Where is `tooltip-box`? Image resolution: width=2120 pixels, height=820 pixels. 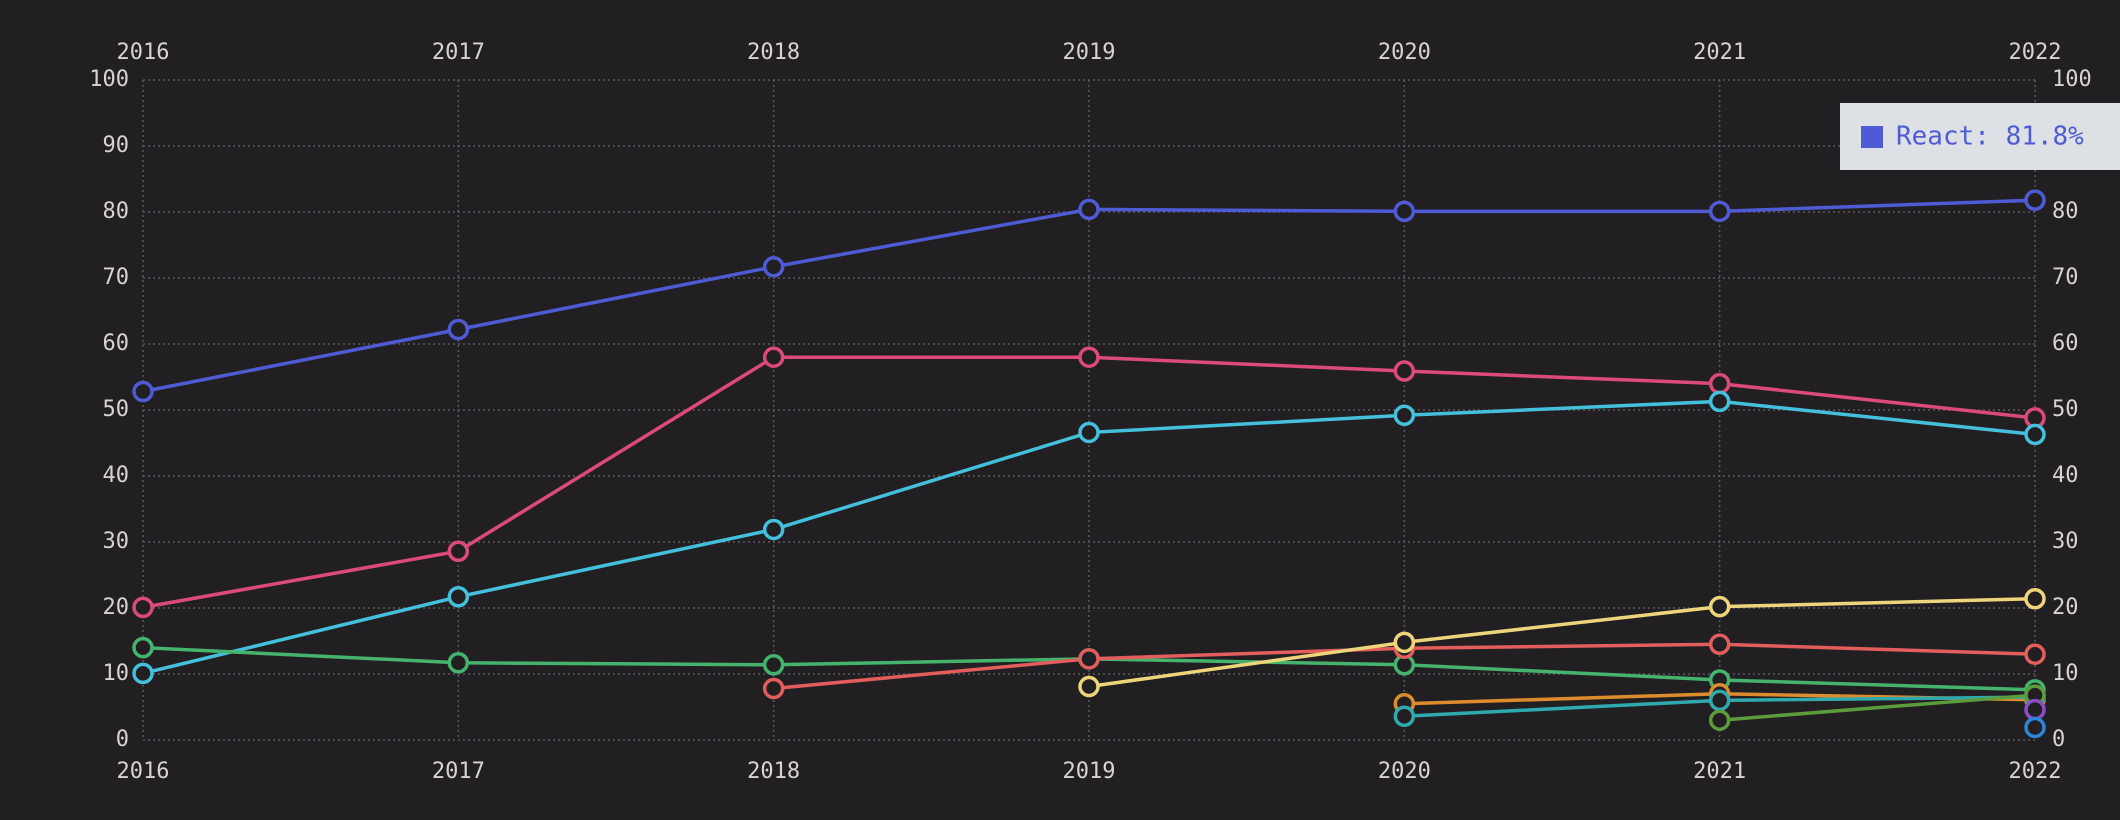 tooltip-box is located at coordinates (1980, 136).